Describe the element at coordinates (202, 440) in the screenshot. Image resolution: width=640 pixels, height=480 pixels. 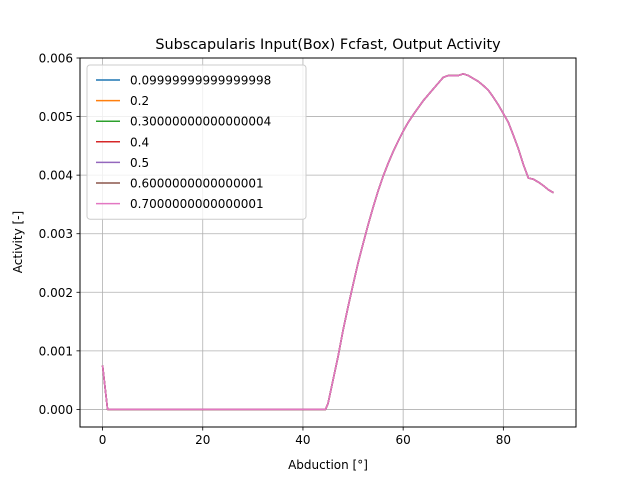
I see `x-tick-label: 20` at that location.